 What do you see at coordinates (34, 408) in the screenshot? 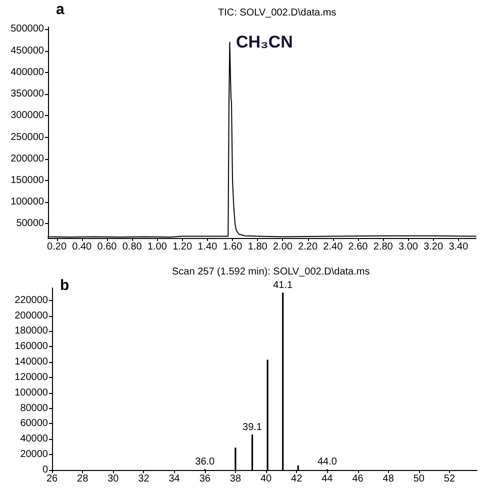
I see `y-tick-label: 80000` at bounding box center [34, 408].